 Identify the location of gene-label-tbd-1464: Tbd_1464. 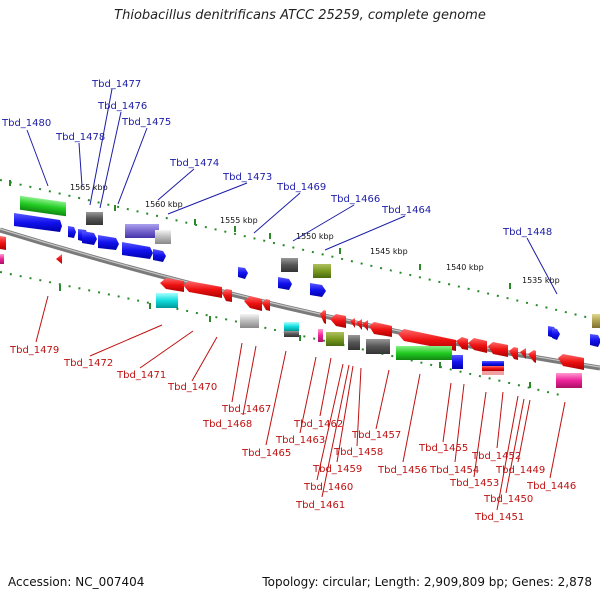
(406, 210).